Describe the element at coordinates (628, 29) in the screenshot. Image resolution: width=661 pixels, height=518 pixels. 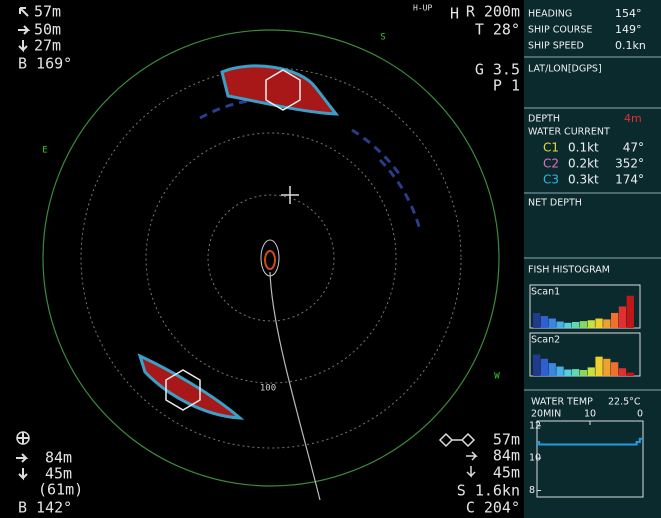
I see `ship-value: 149°` at that location.